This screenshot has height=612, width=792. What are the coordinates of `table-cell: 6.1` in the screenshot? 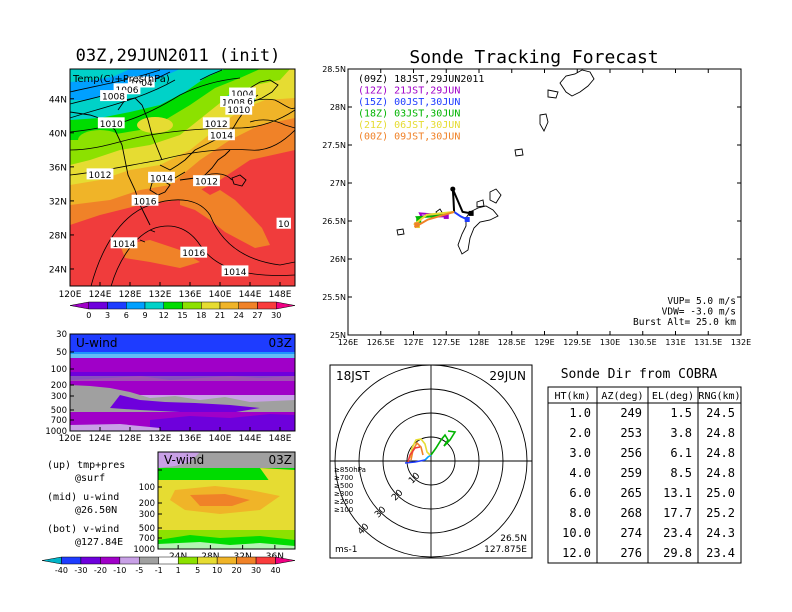 It's located at (681, 453).